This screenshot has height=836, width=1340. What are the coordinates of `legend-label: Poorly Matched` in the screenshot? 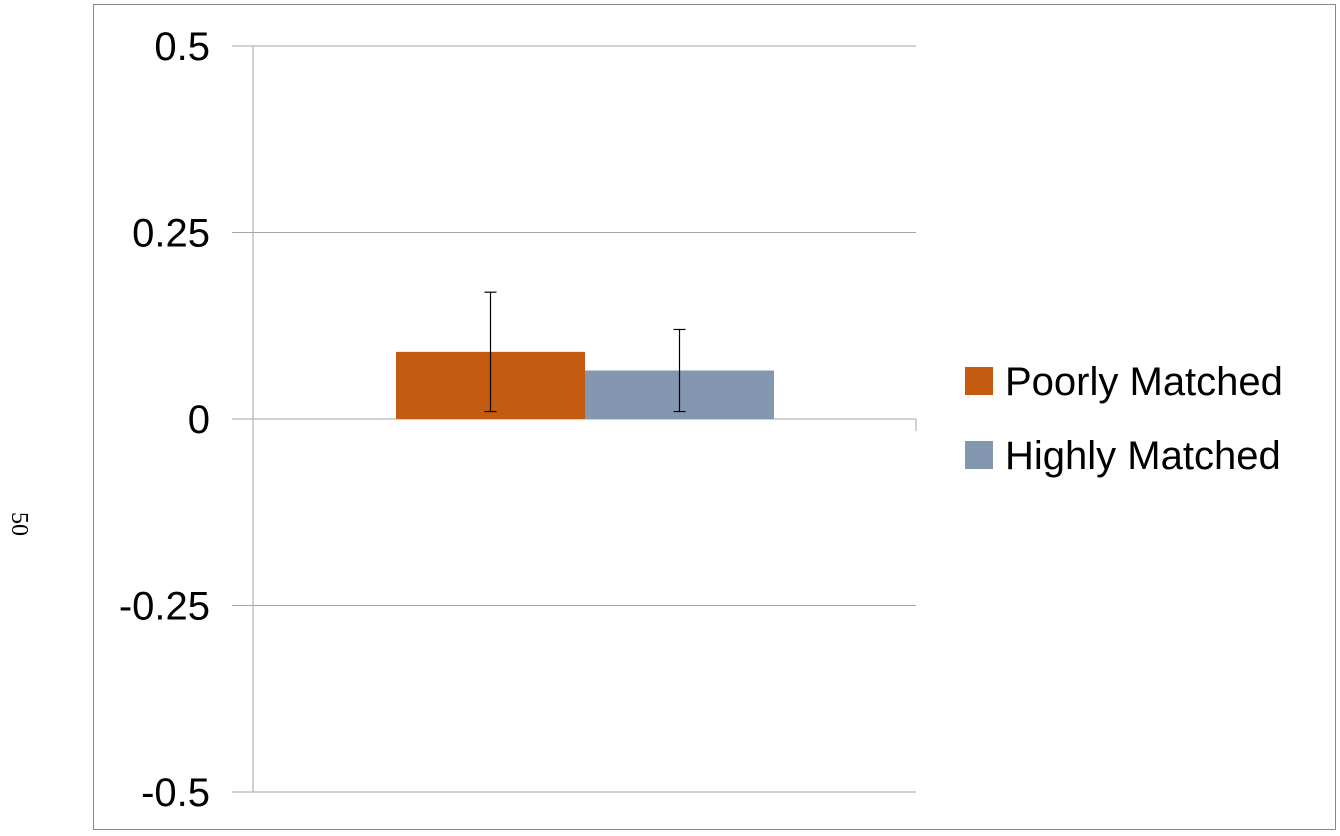 It's located at (1144, 382).